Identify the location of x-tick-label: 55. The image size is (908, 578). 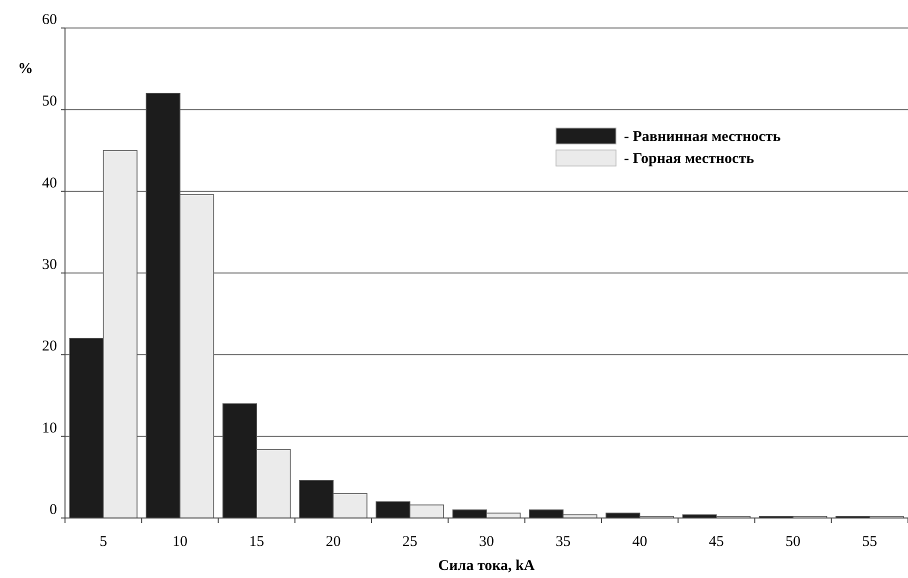
(870, 542).